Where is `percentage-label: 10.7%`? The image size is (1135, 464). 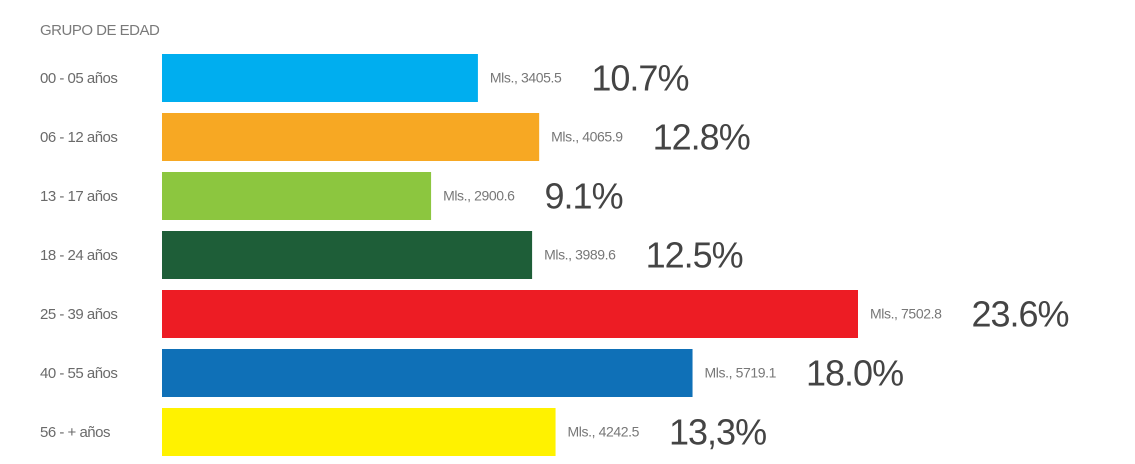
percentage-label: 10.7% is located at coordinates (639, 78).